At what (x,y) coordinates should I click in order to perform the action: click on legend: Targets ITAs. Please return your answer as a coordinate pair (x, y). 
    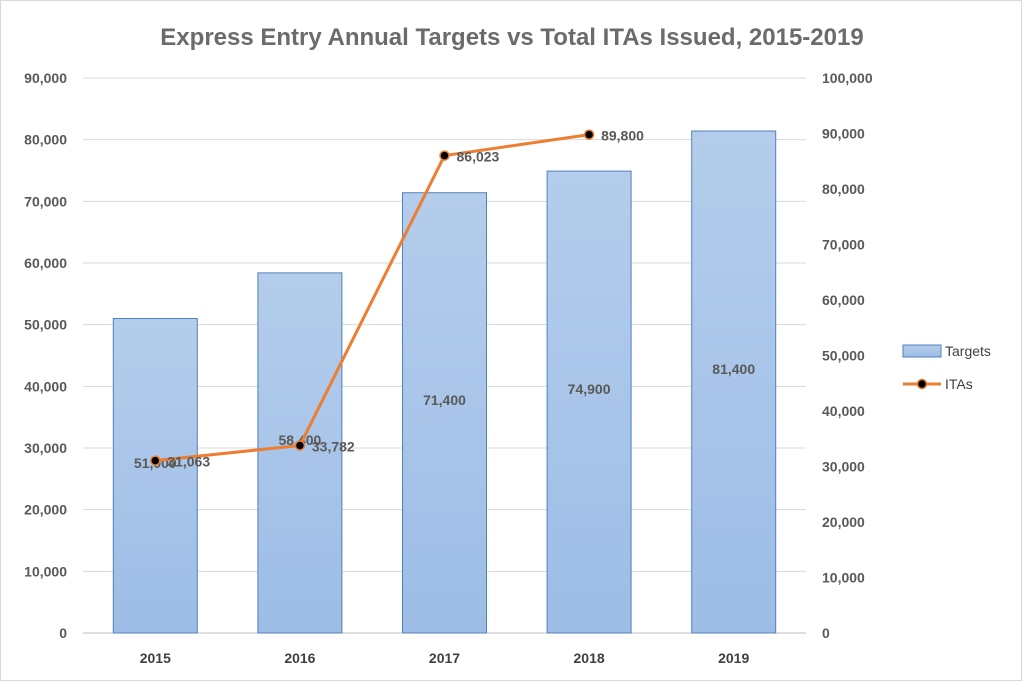
    Looking at the image, I should click on (946, 367).